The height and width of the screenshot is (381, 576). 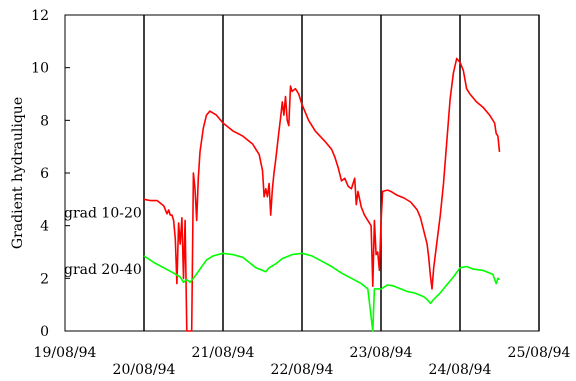 I want to click on x-tick-label: 24/08/94, so click(x=460, y=370).